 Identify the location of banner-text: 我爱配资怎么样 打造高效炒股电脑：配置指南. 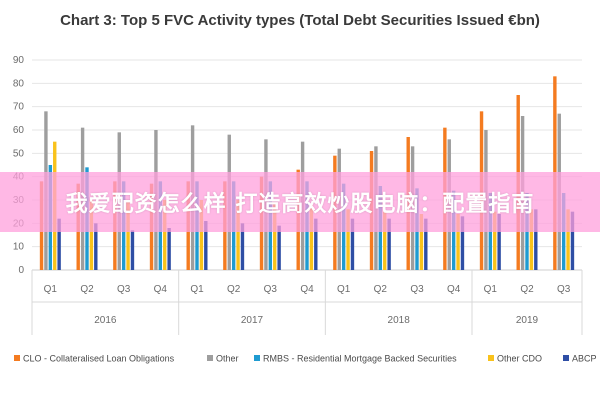
(300, 204).